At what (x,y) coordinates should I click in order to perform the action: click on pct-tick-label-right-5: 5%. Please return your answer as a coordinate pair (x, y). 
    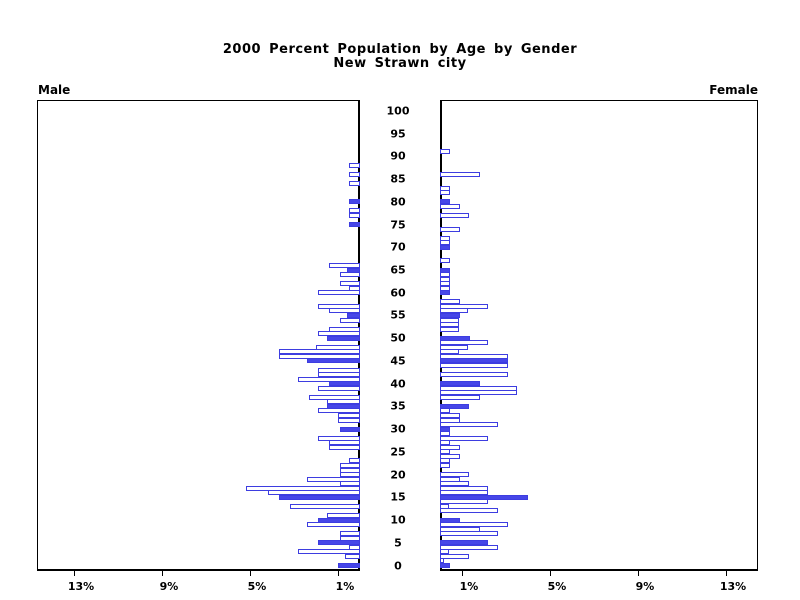
    Looking at the image, I should click on (557, 586).